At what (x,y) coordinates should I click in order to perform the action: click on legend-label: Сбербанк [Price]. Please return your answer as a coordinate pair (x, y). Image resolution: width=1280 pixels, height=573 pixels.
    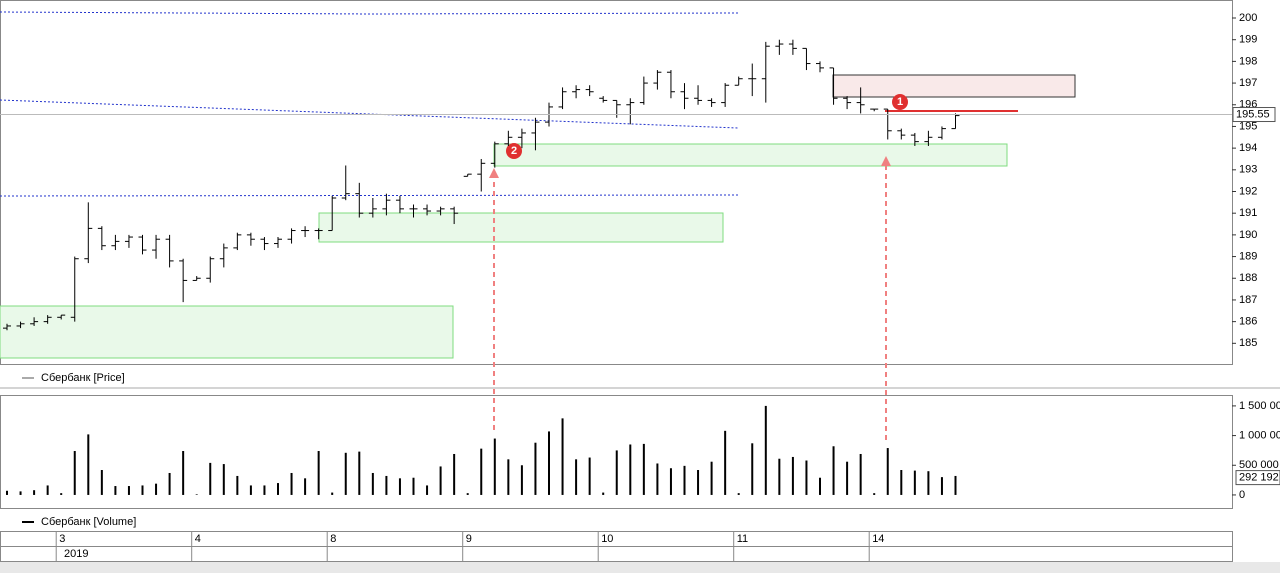
    Looking at the image, I should click on (83, 378).